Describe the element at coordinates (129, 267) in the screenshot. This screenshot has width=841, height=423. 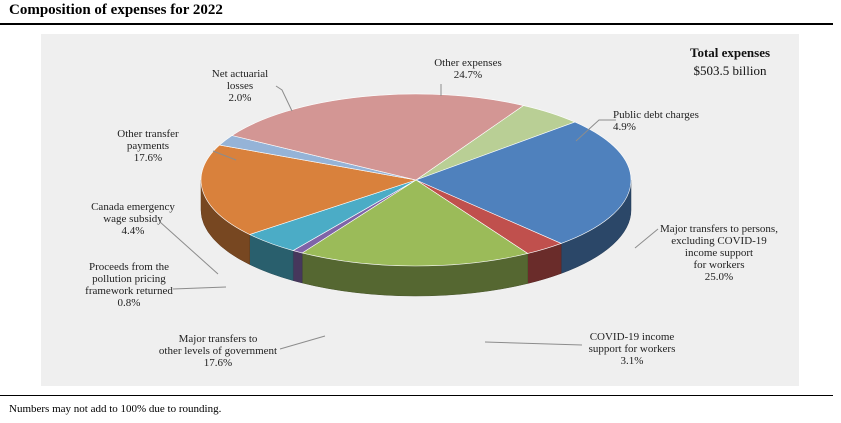
I see `slice-name-line: Proceeds from the` at that location.